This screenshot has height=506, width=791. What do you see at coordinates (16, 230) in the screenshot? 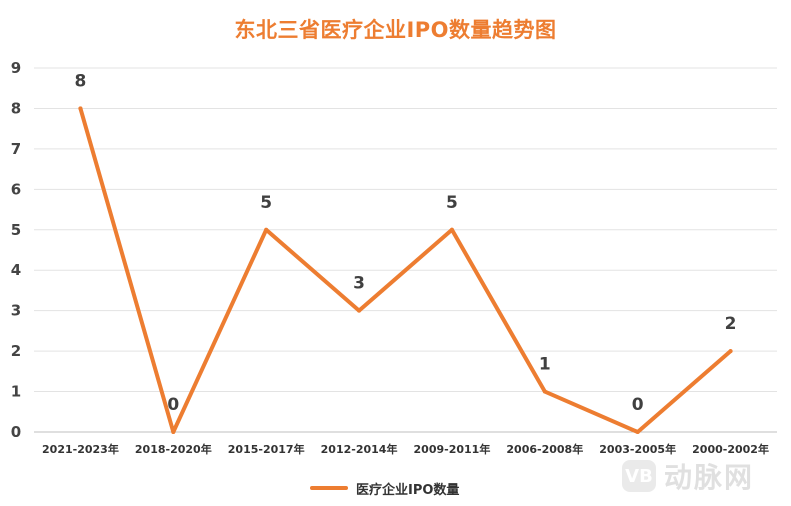
I see `y-tick-label: 5` at bounding box center [16, 230].